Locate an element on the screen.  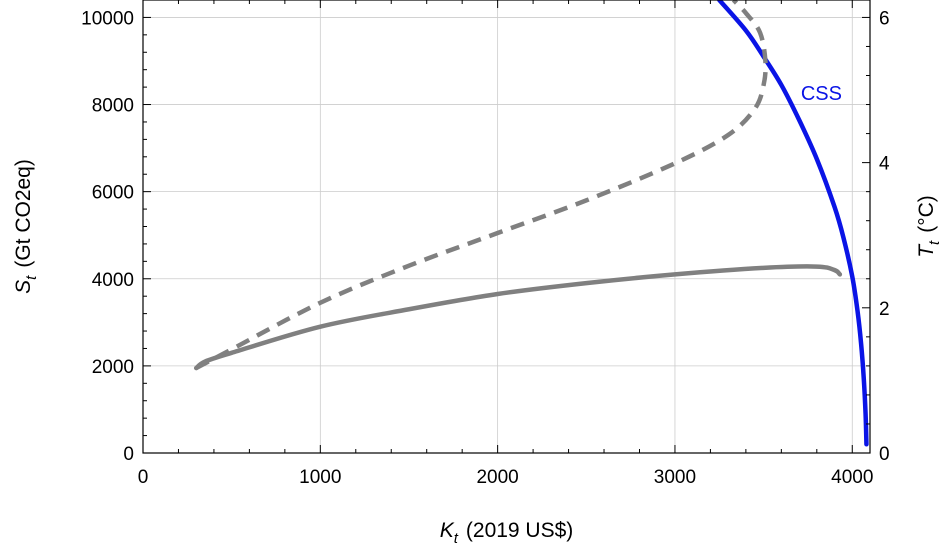
x-axis-label: Kt (2019 US$) is located at coordinates (507, 533).